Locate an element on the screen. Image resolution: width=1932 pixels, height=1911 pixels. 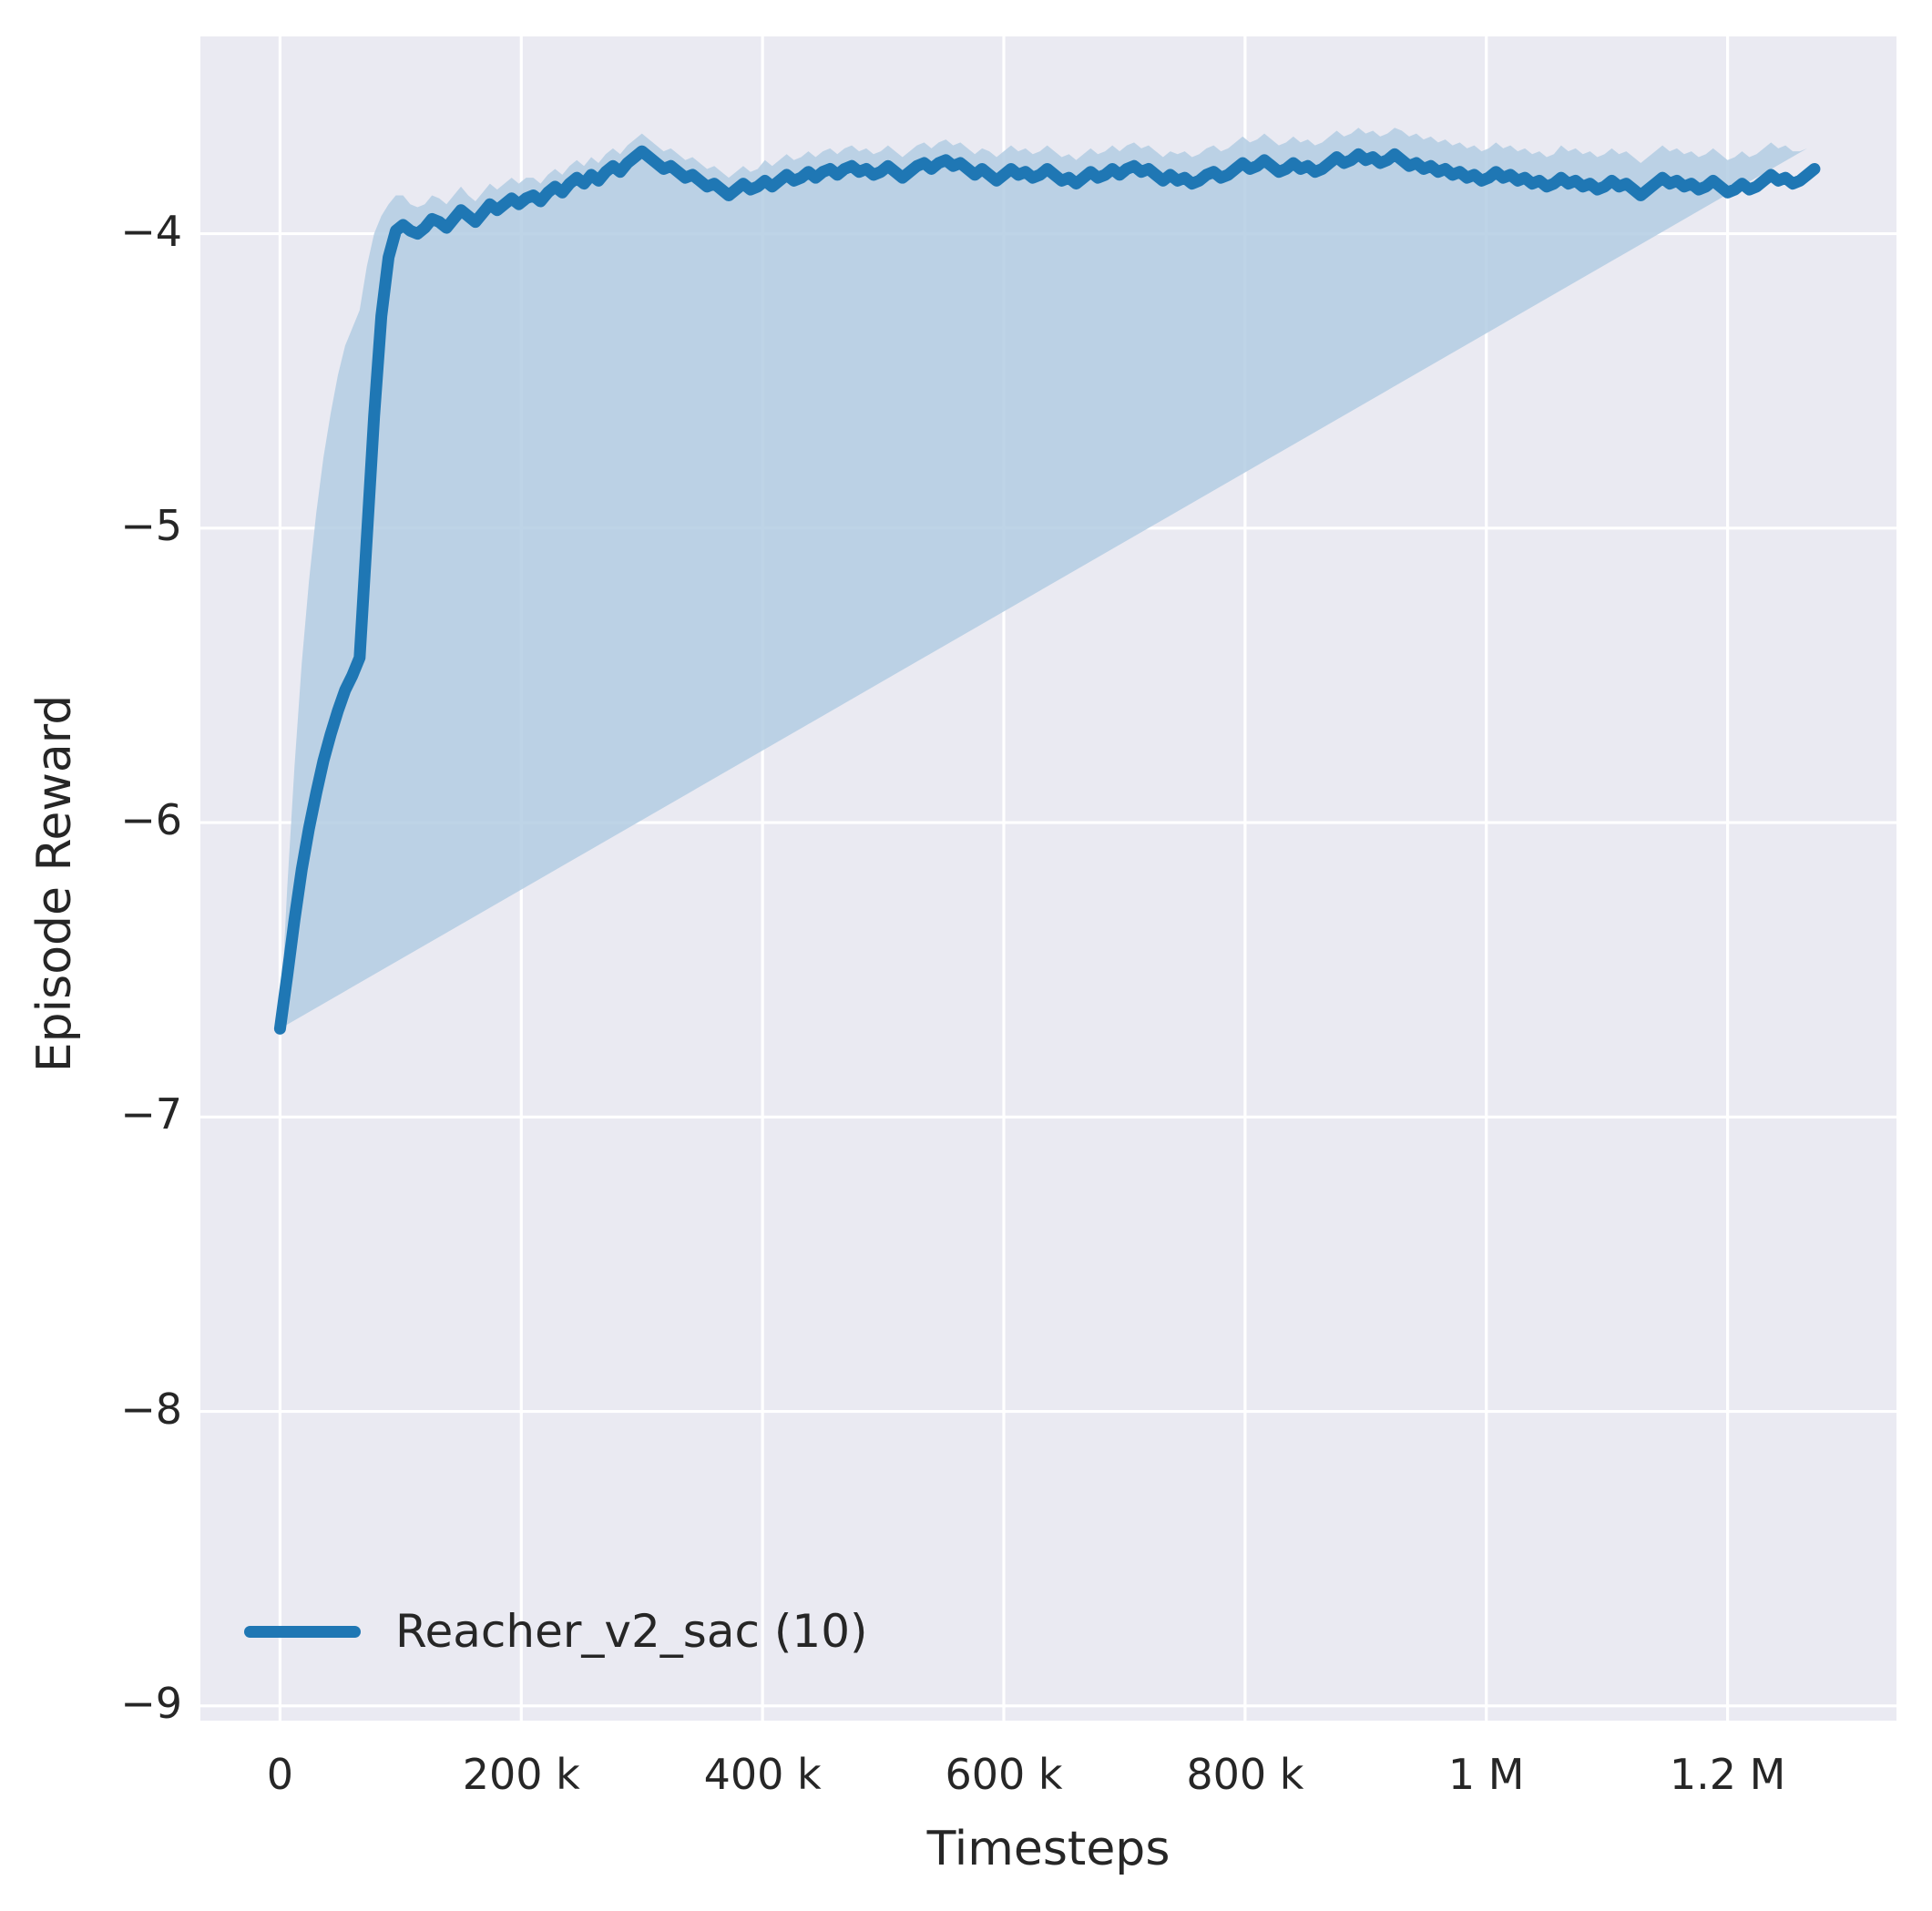
y-axis-title: Episode Reward is located at coordinates (55, 883).